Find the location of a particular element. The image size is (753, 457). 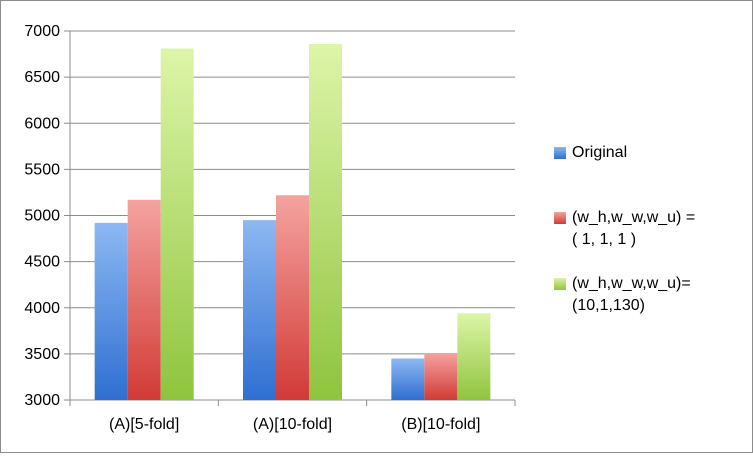

y-tick-label: 6500 is located at coordinates (42, 77).